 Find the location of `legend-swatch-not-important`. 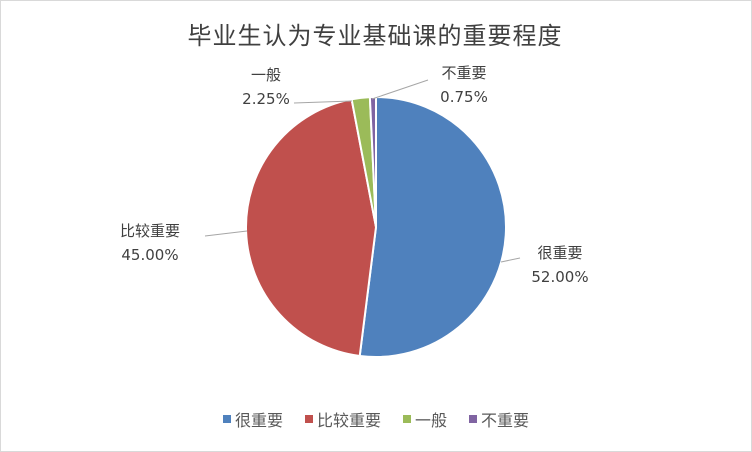

legend-swatch-not-important is located at coordinates (473, 419).